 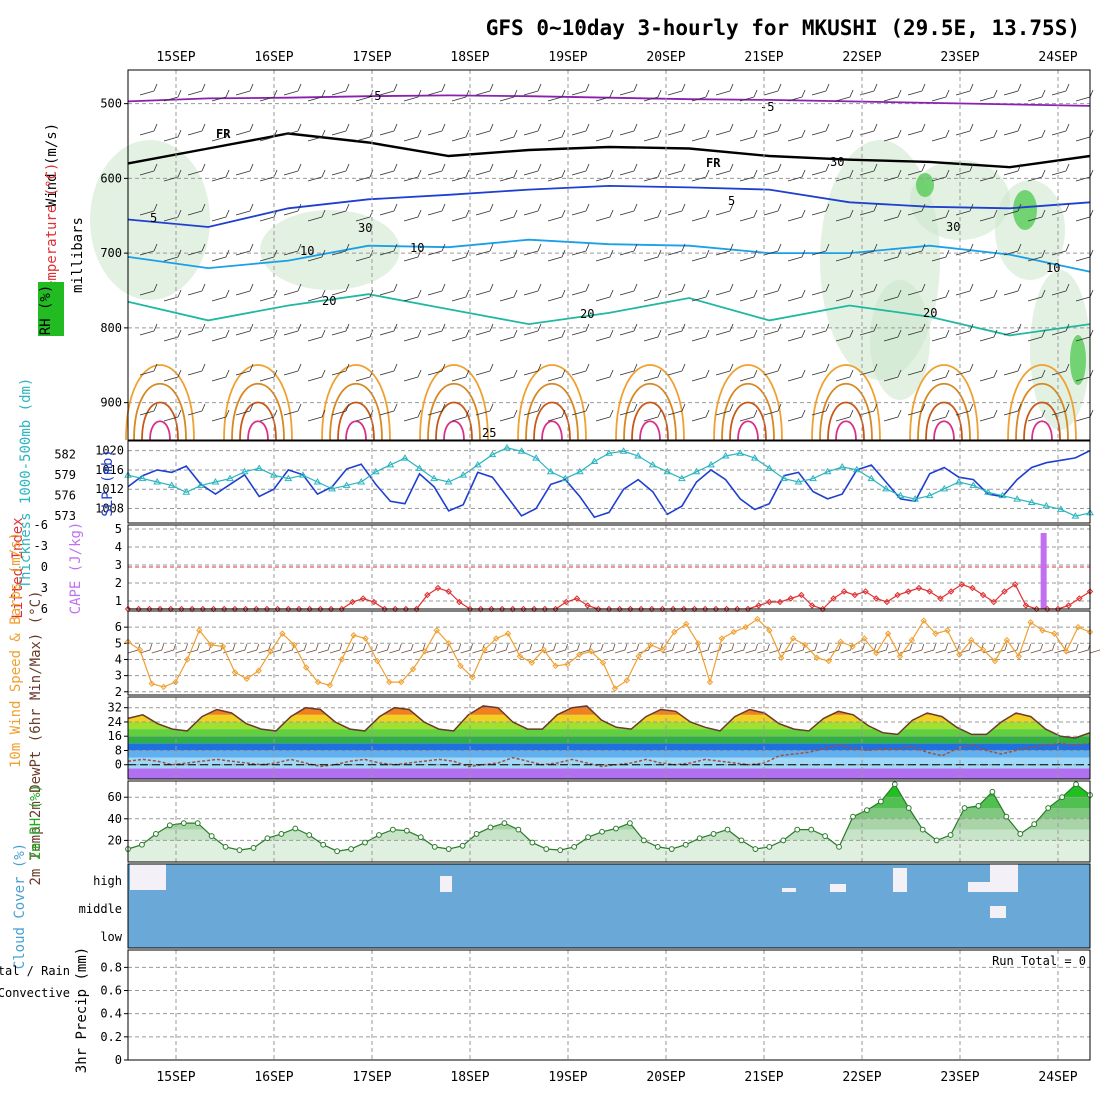 I want to click on temperature-band, so click(x=609, y=740).